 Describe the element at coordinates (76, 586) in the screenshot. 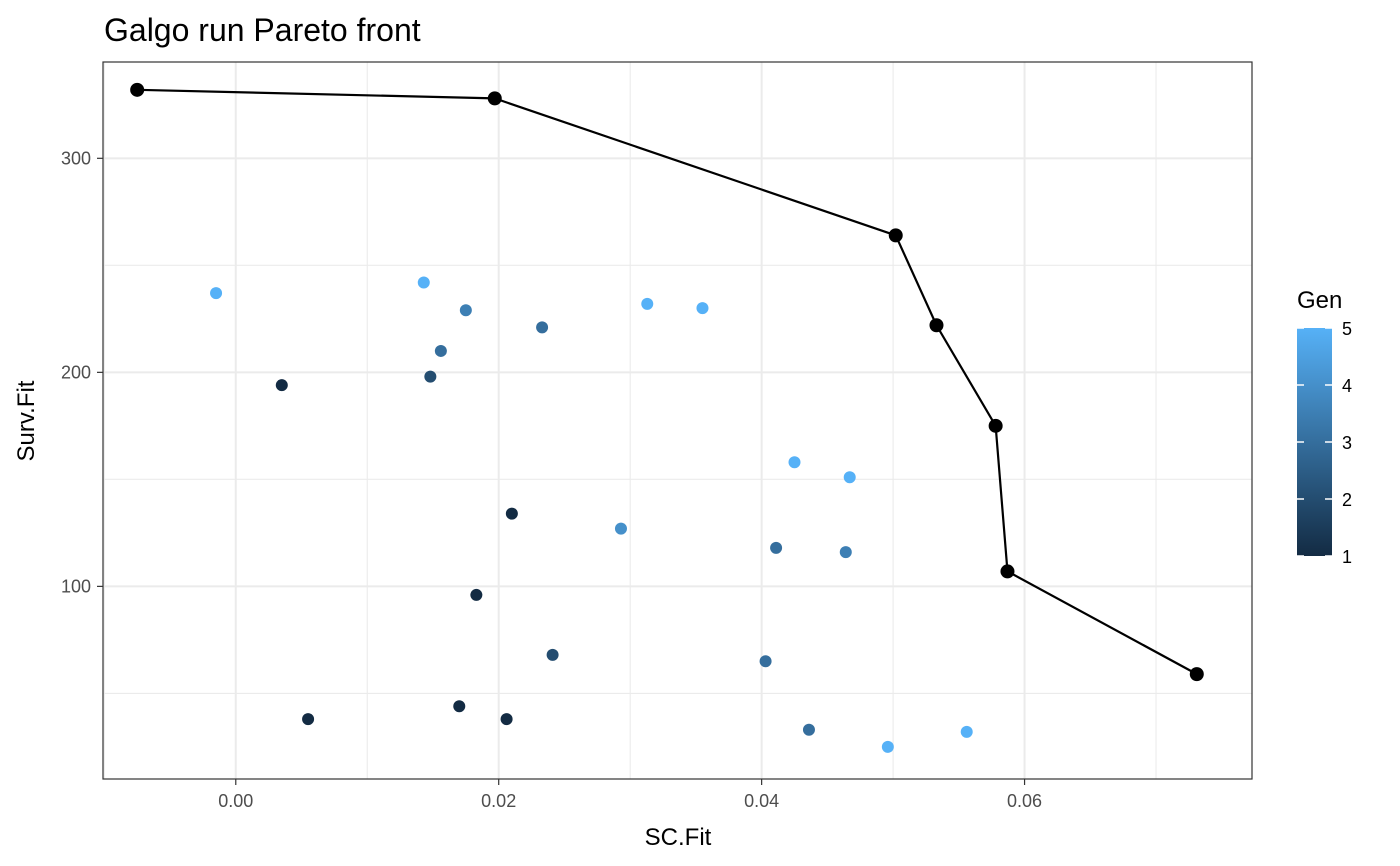

I see `y-tick-label: 100` at that location.